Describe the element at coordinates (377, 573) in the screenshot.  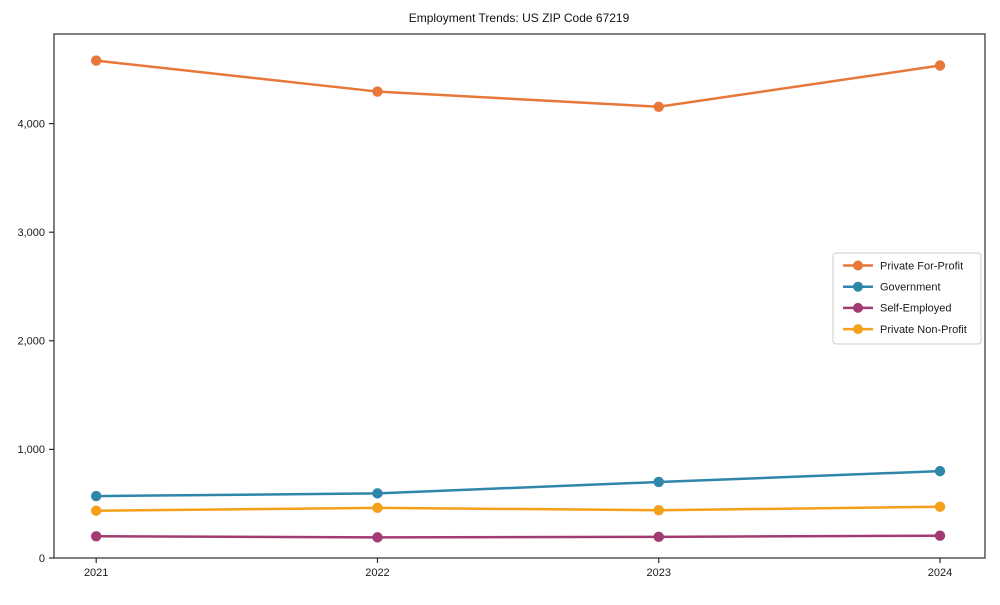
I see `x-tick-label: 2022` at that location.